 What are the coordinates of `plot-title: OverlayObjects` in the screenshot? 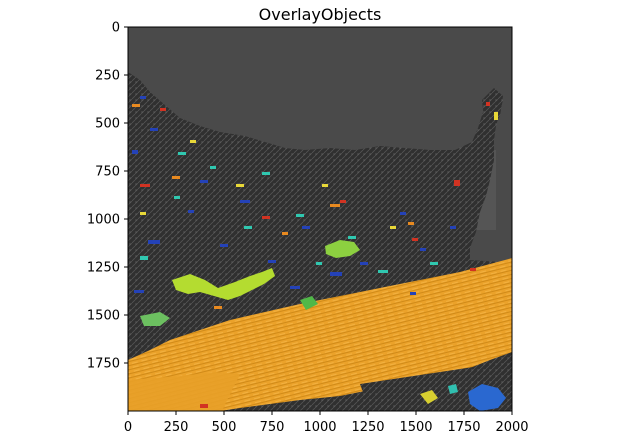 It's located at (320, 14).